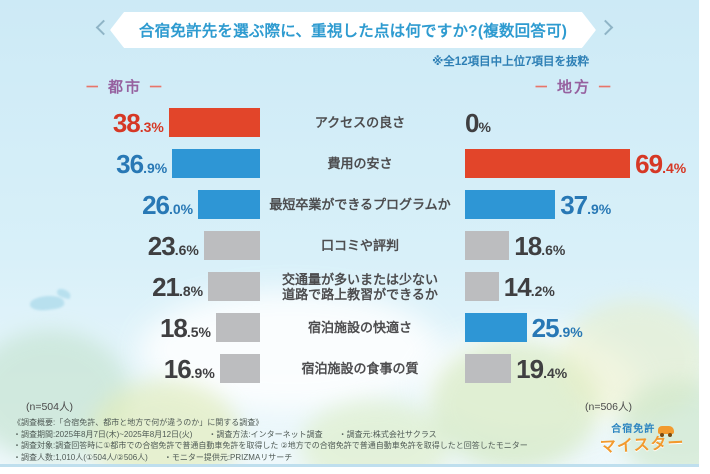  What do you see at coordinates (138, 122) in the screenshot?
I see `value-label: 38.3%` at bounding box center [138, 122].